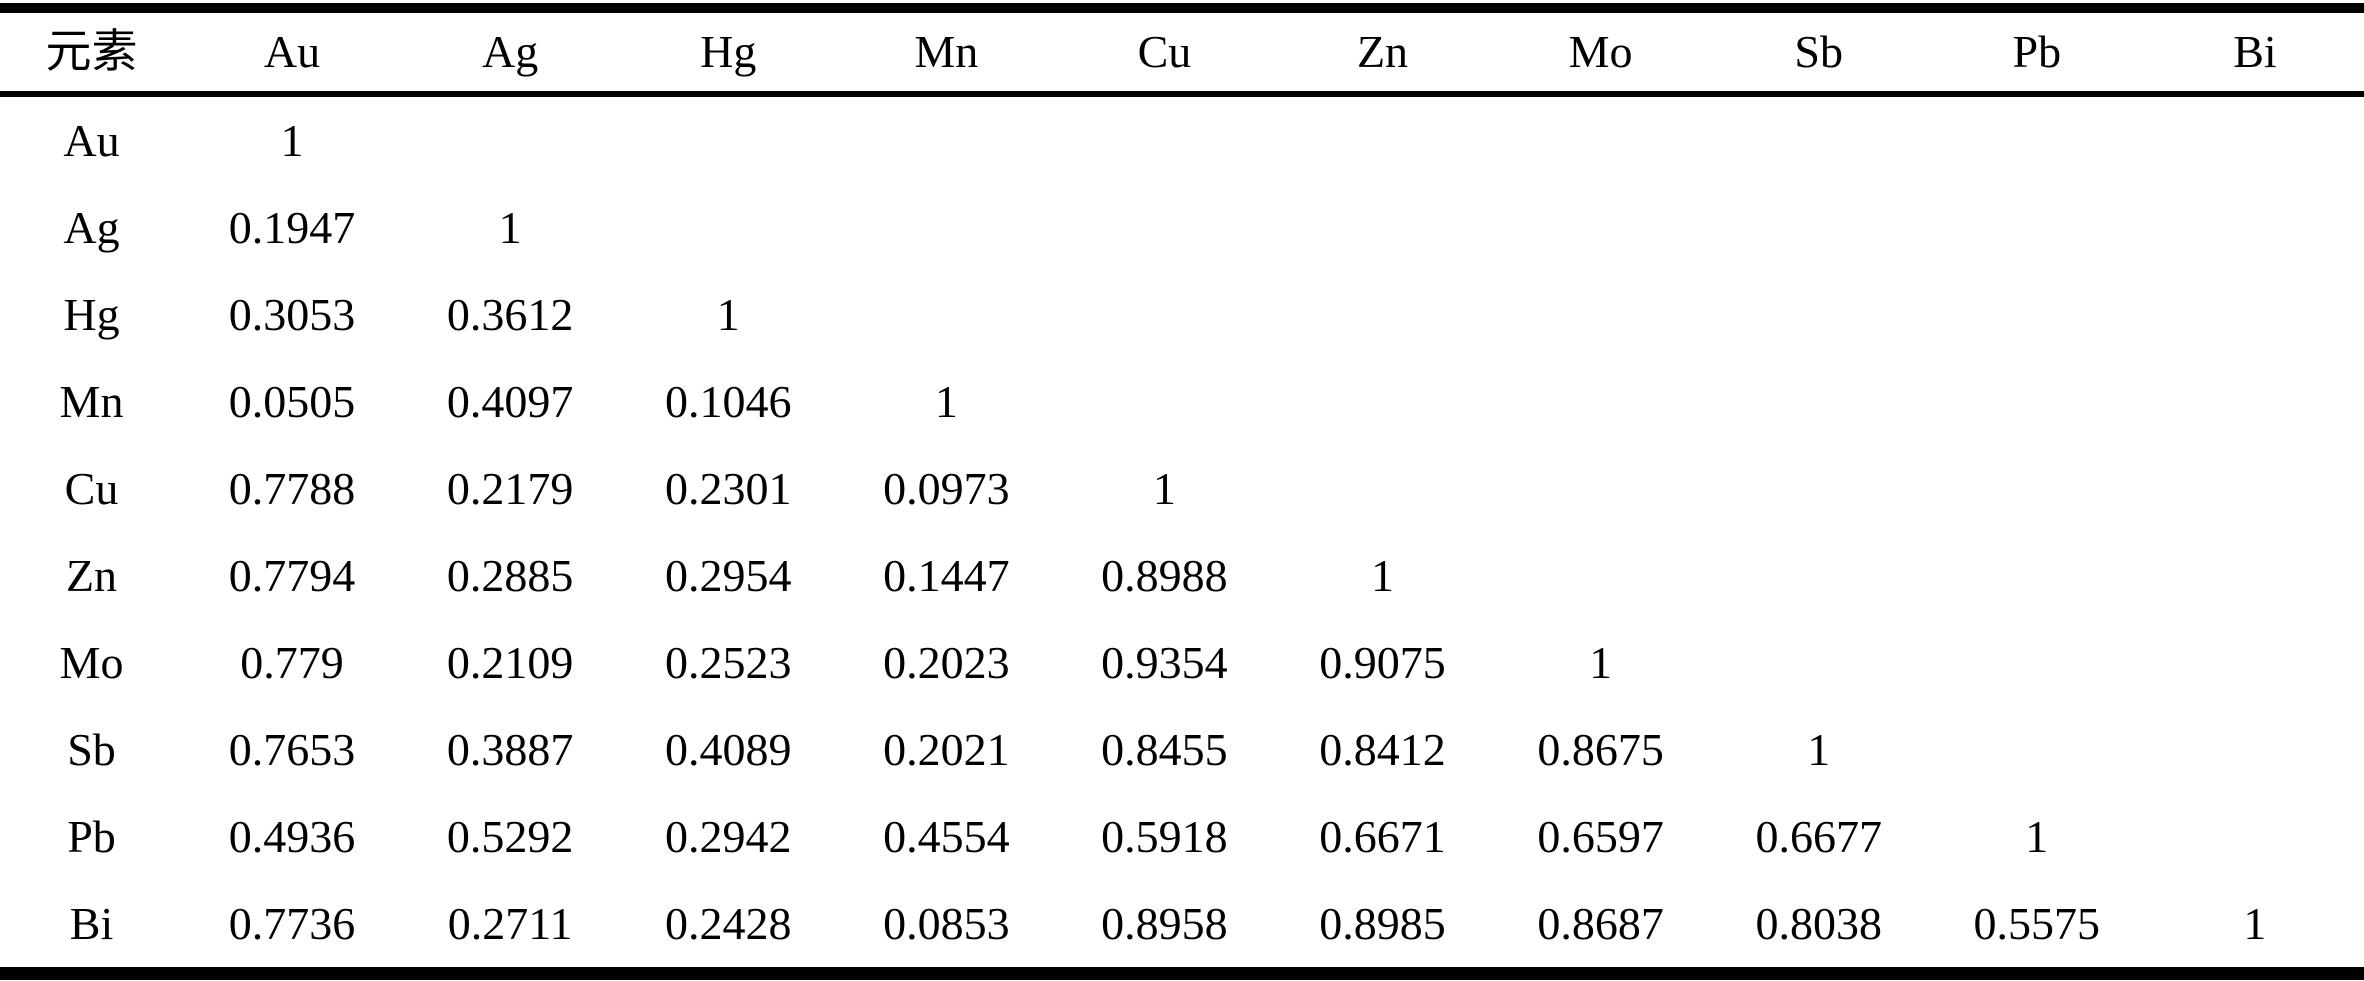  Describe the element at coordinates (510, 51) in the screenshot. I see `column-header-ag: Ag` at that location.